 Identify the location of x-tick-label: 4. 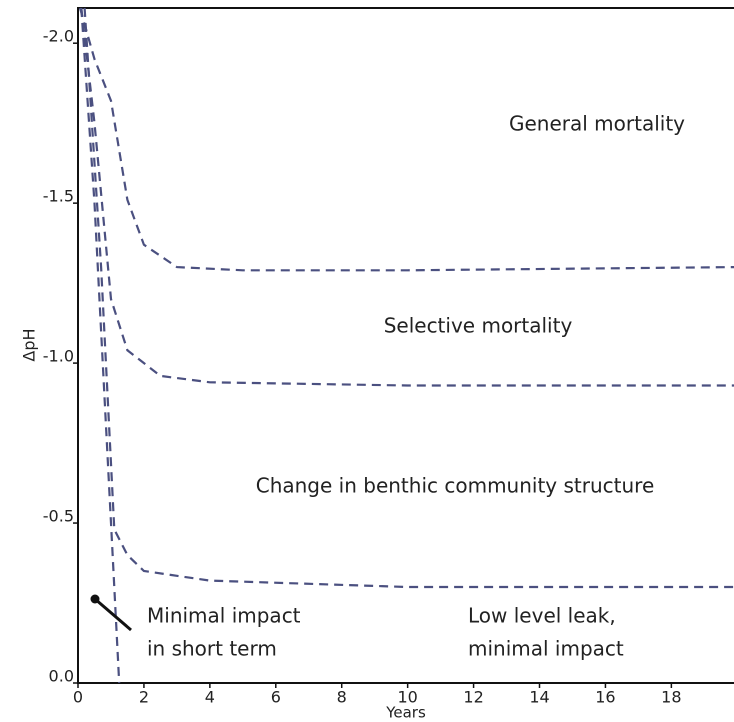
(210, 697).